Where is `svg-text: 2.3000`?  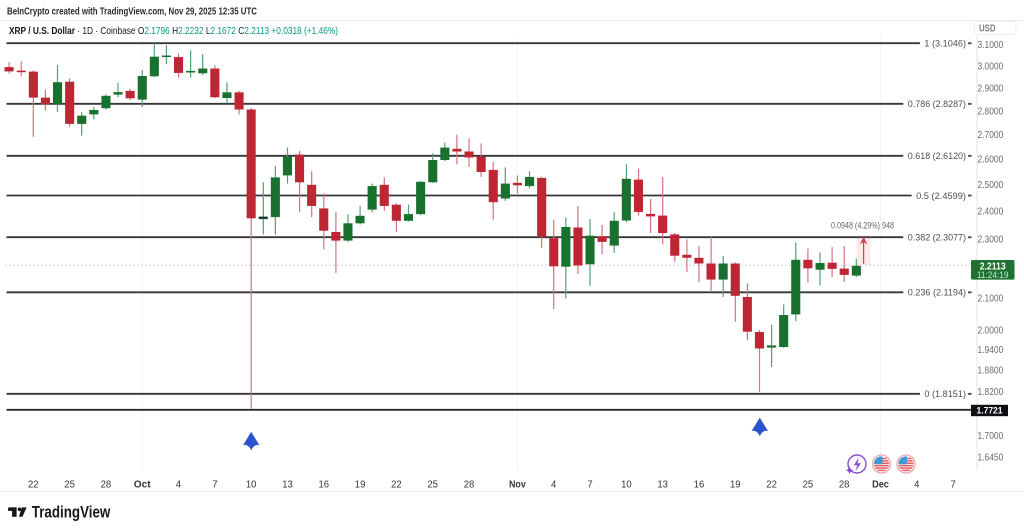
svg-text: 2.3000 is located at coordinates (991, 239).